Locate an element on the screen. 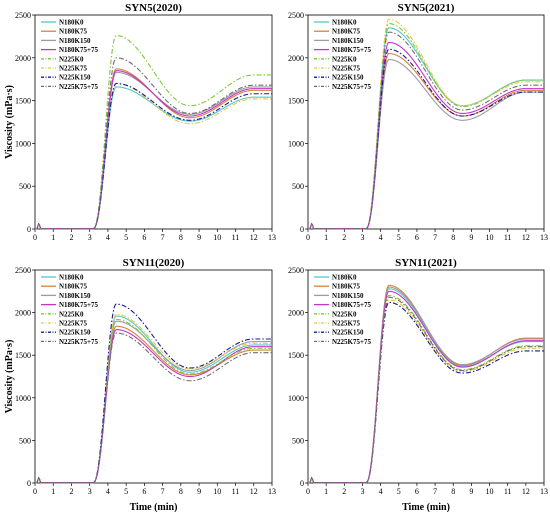 This screenshot has width=550, height=516. chart-title: SYN5(2021) is located at coordinates (426, 8).